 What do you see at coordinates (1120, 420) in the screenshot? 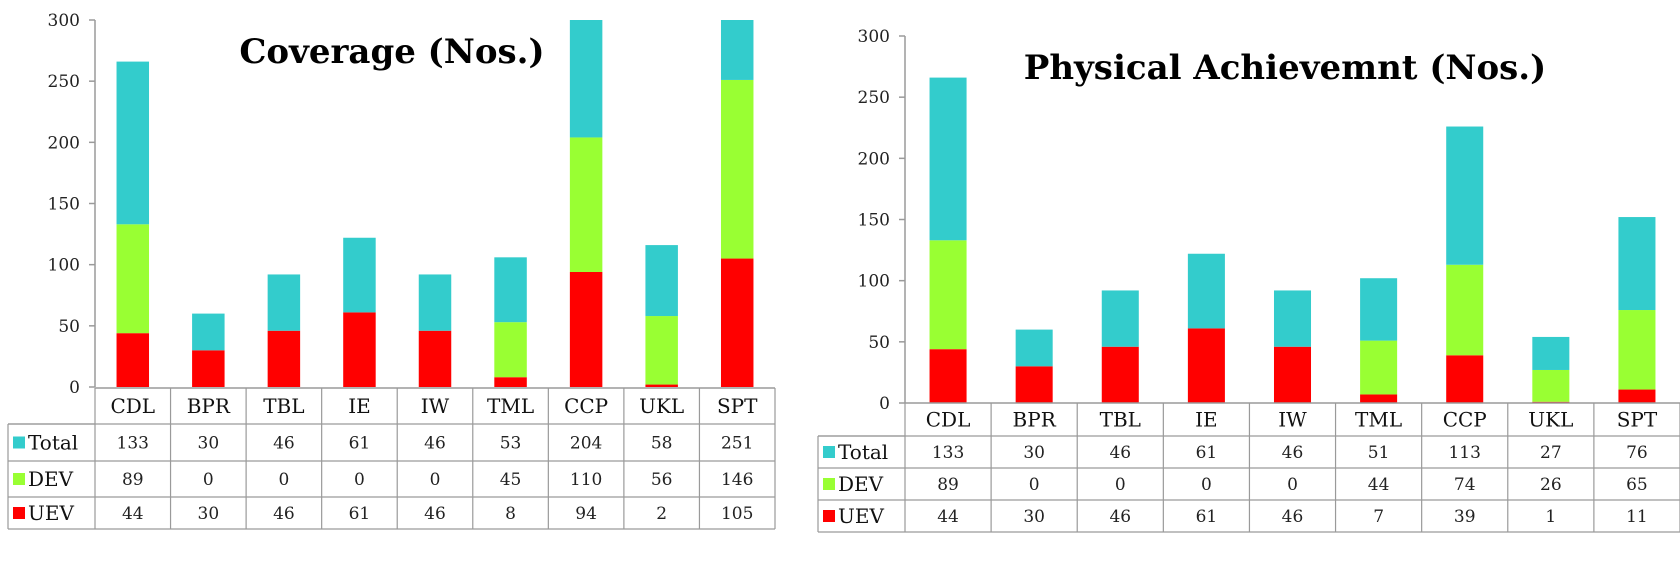
I see `category-label: TBL` at bounding box center [1120, 420].